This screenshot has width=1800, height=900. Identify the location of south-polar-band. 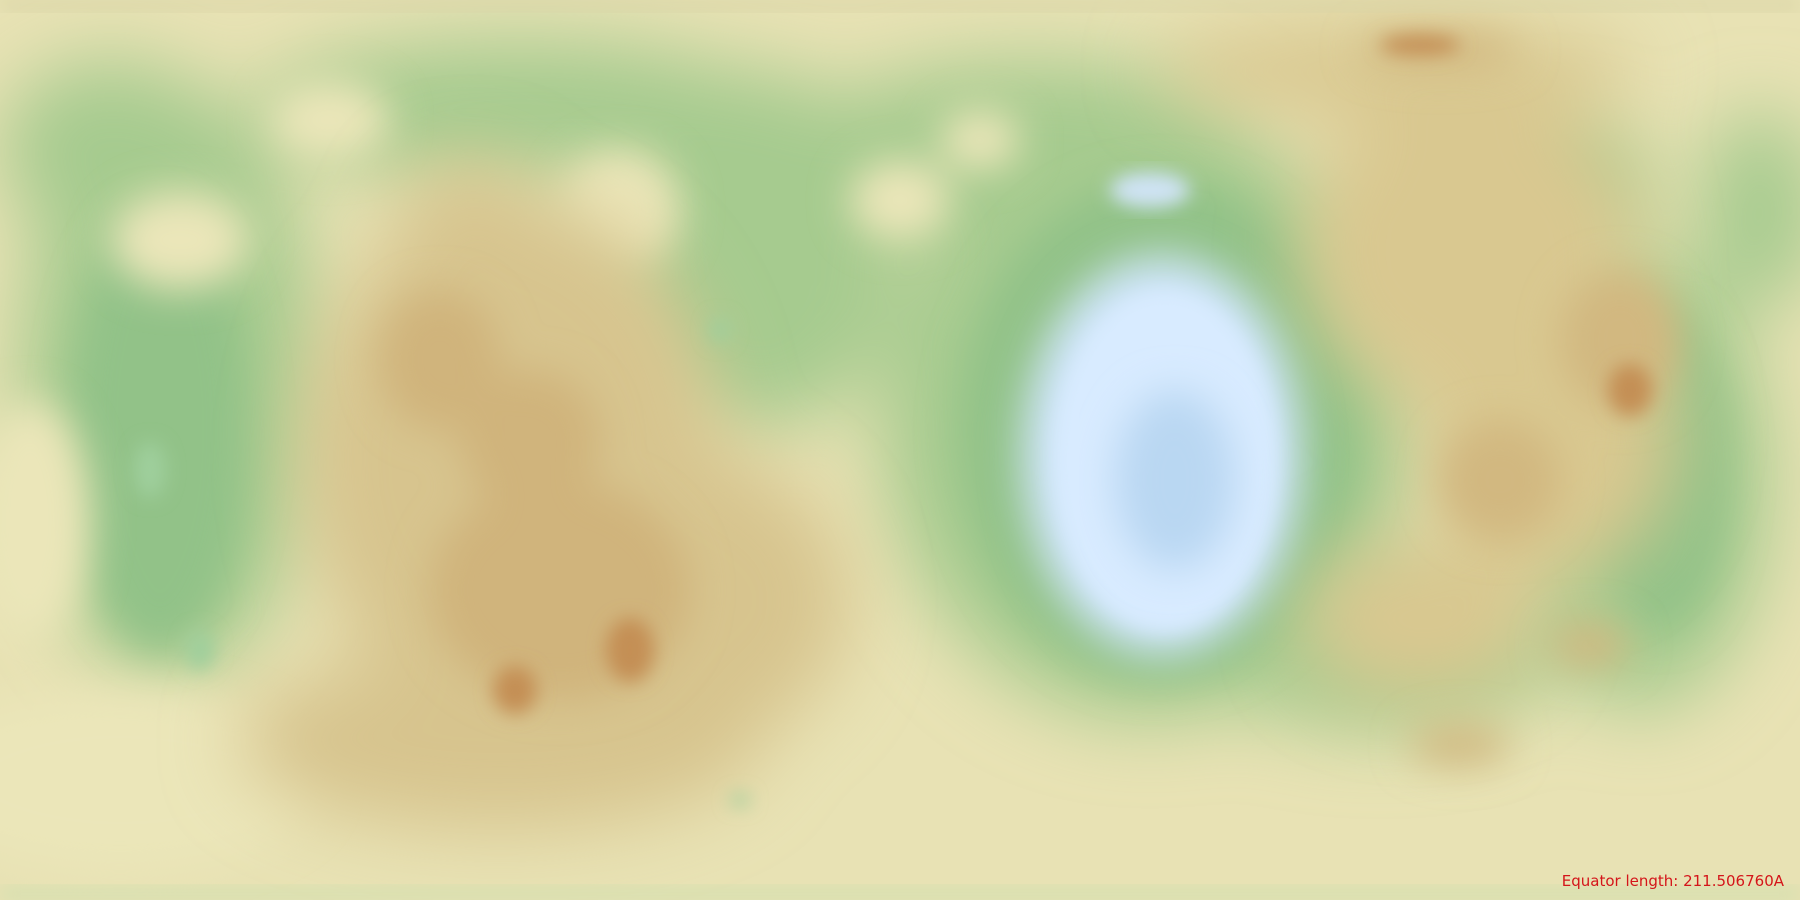
(900, 894).